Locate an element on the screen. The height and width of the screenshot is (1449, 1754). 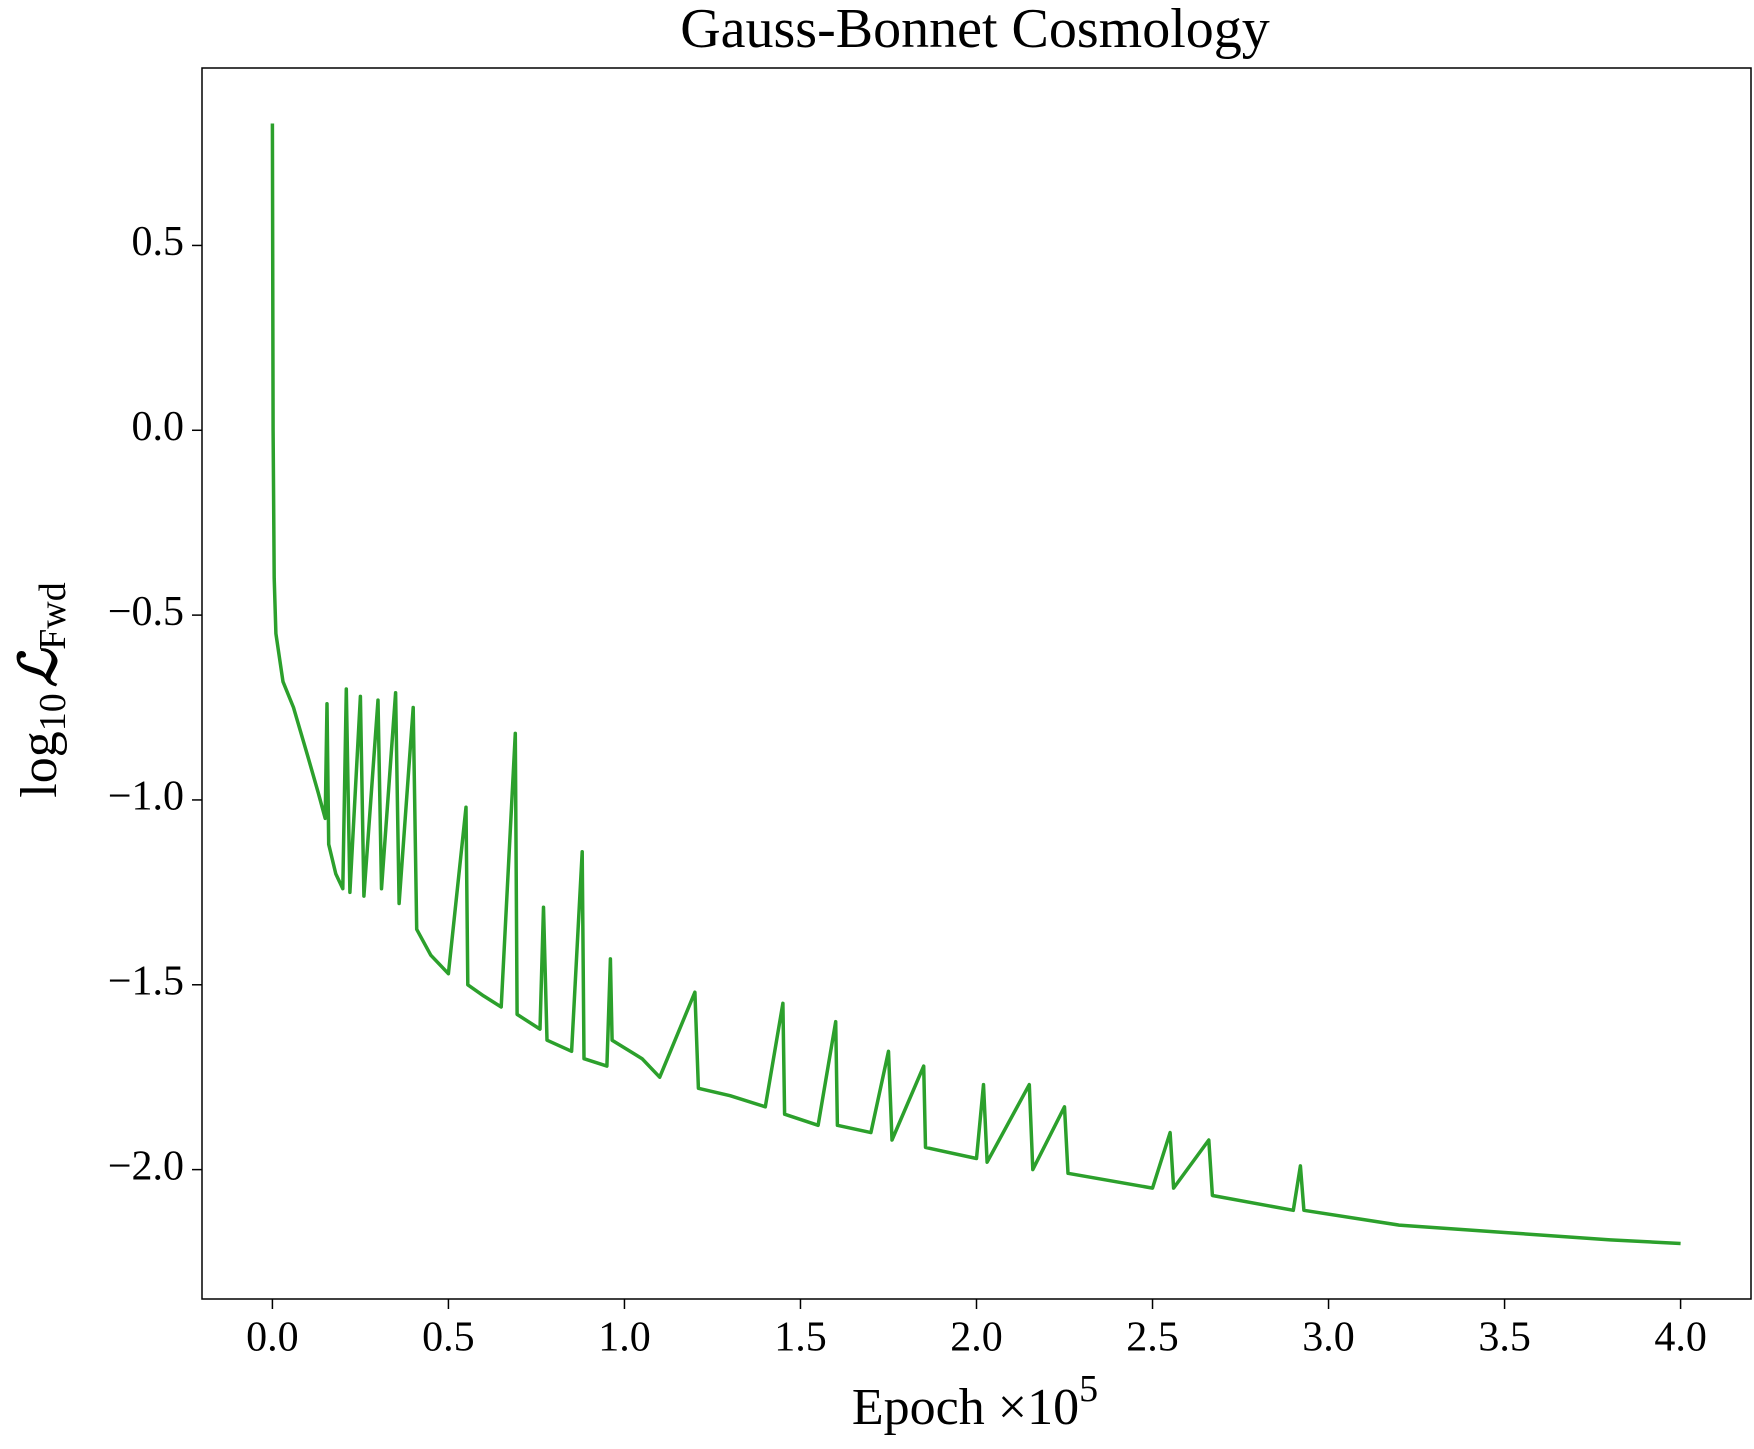
x-tick-label: 2.5 is located at coordinates (1152, 1338).